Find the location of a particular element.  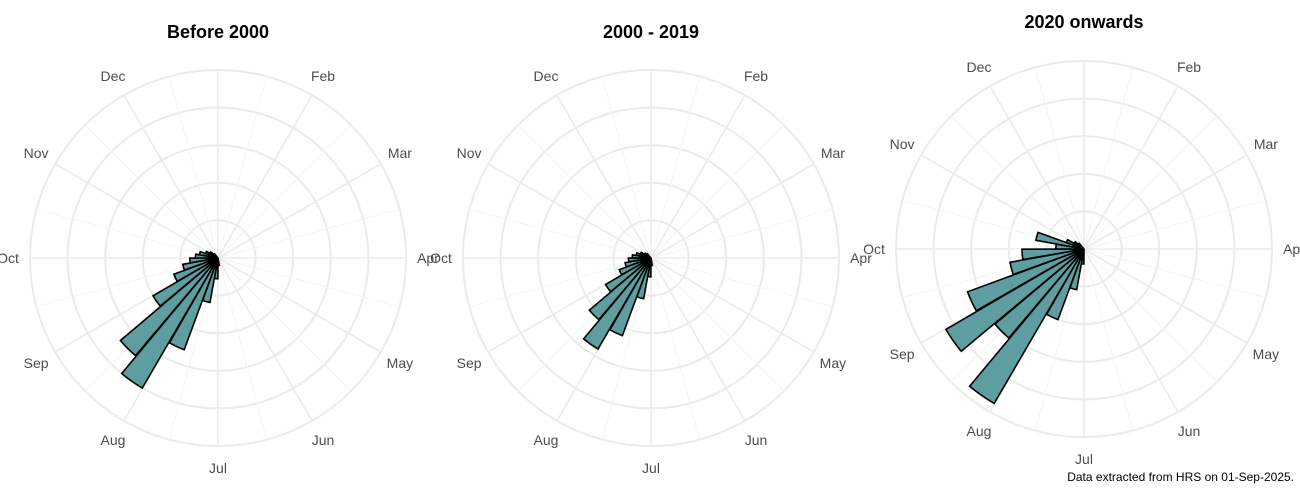

panel-title: Before 2000 is located at coordinates (218, 32).